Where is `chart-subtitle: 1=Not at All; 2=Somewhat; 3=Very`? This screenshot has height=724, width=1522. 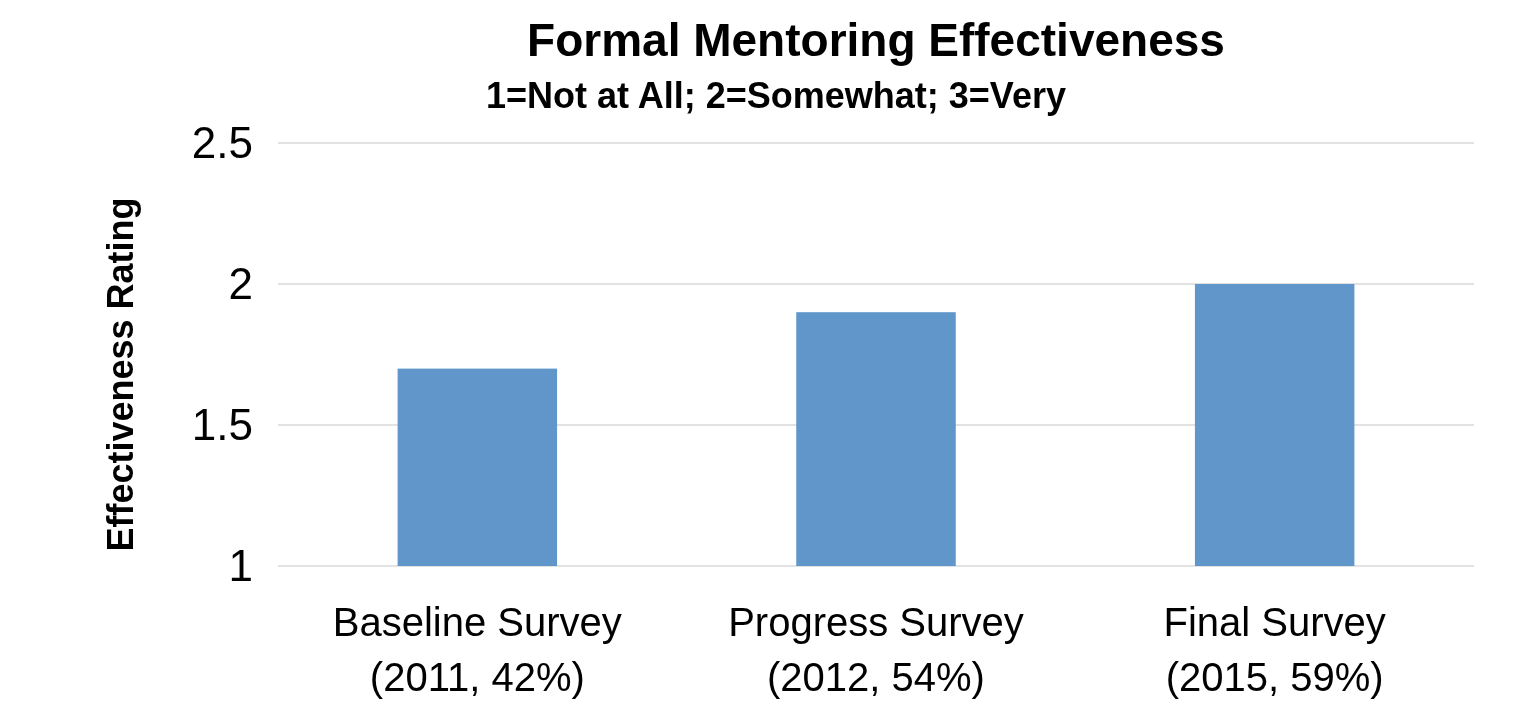 chart-subtitle: 1=Not at All; 2=Somewhat; 3=Very is located at coordinates (776, 95).